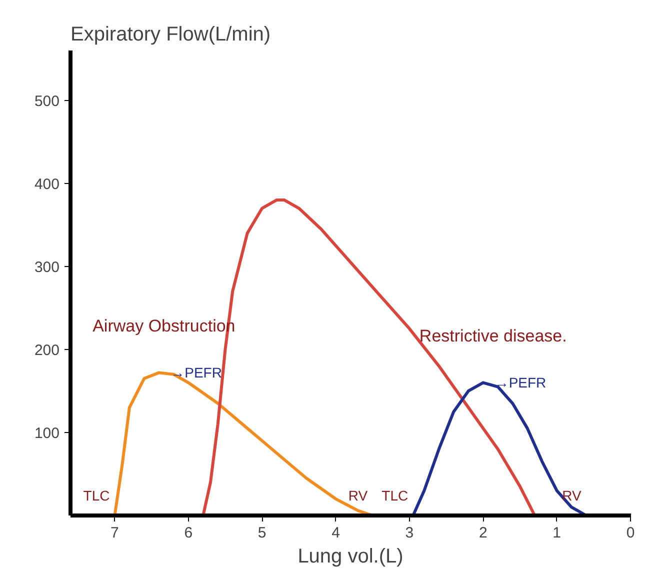  I want to click on y-tick-label: 300, so click(47, 267).